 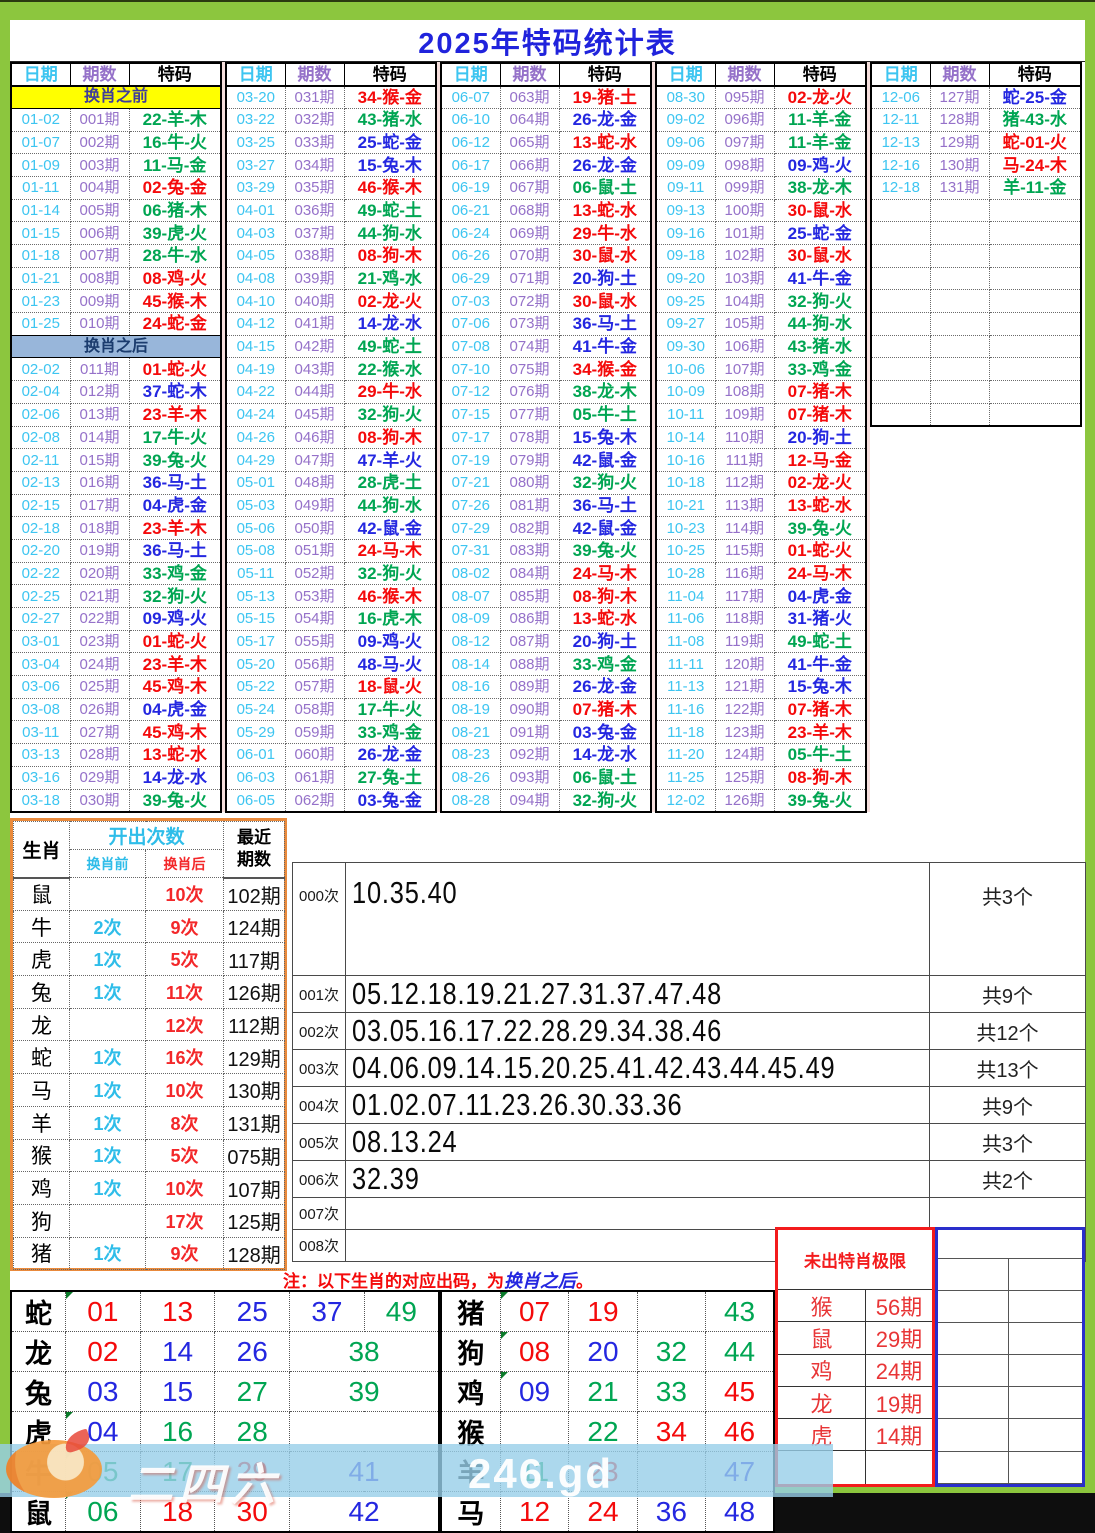 I want to click on stats-header-after: 换肖后, so click(x=184, y=863).